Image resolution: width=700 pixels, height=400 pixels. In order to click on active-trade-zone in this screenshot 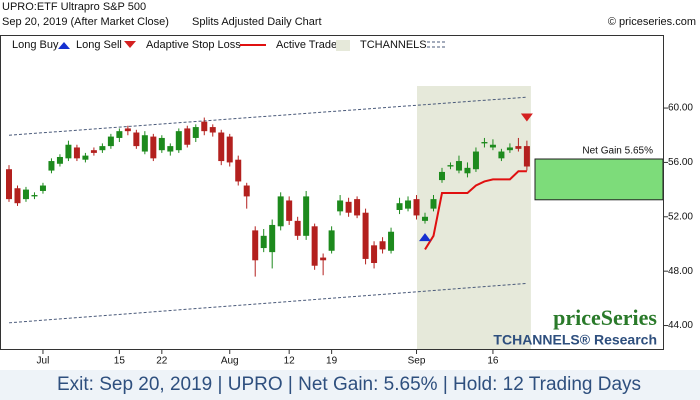, I will do `click(474, 218)`.